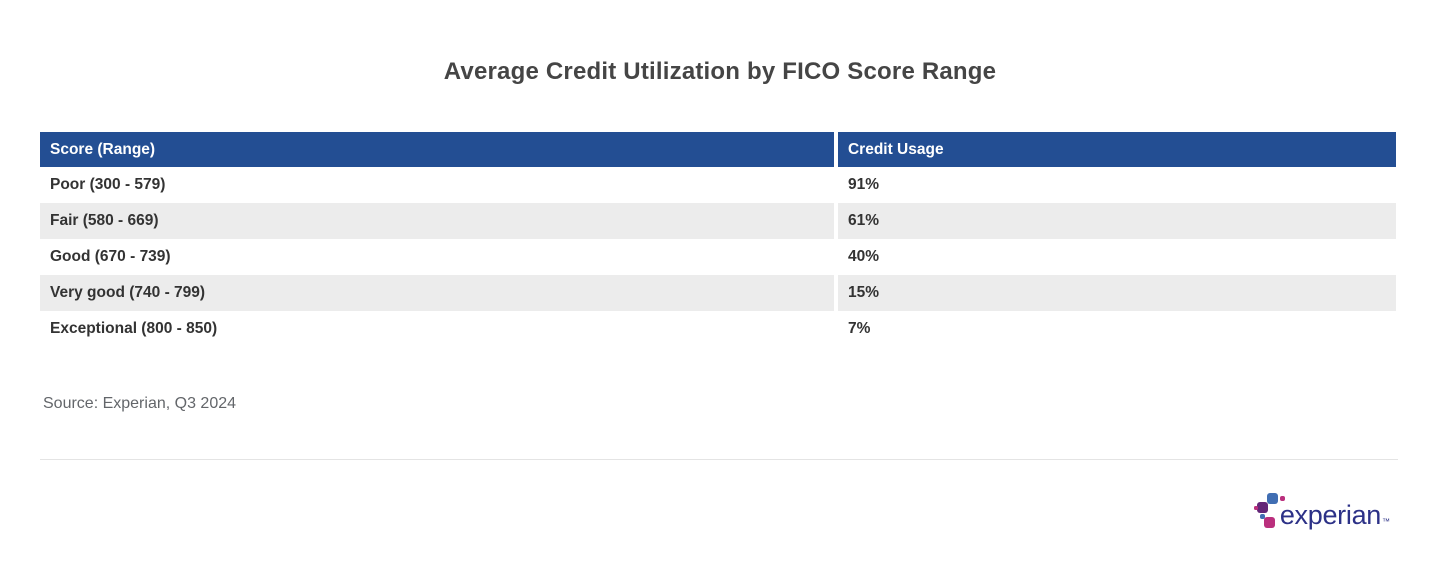  I want to click on experian-logo: experian ™, so click(1321, 509).